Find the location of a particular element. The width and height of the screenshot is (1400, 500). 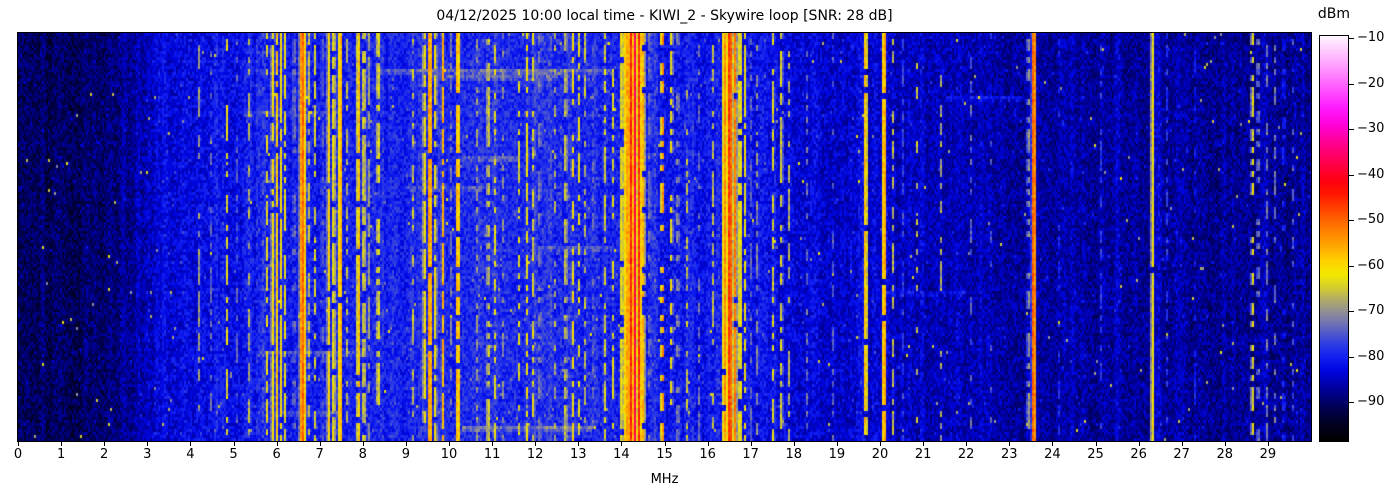

x-tick-label: 7 is located at coordinates (319, 454).